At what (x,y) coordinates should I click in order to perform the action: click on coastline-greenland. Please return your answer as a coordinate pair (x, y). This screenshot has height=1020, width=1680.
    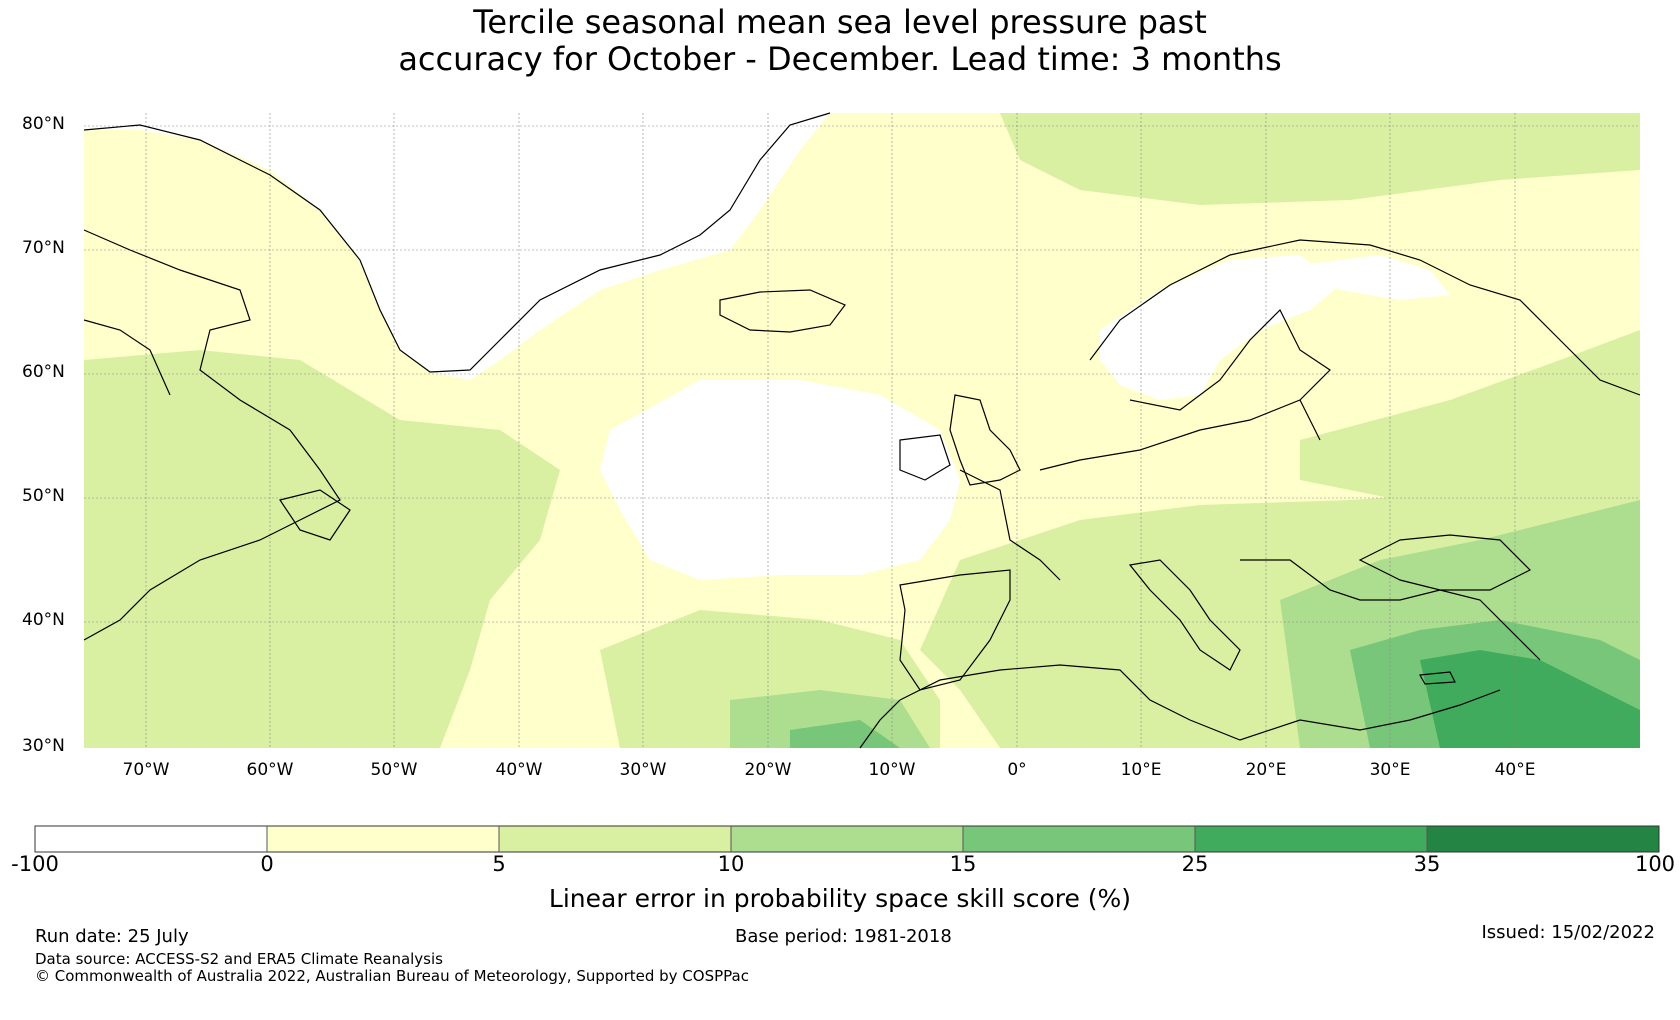
    Looking at the image, I should click on (457, 242).